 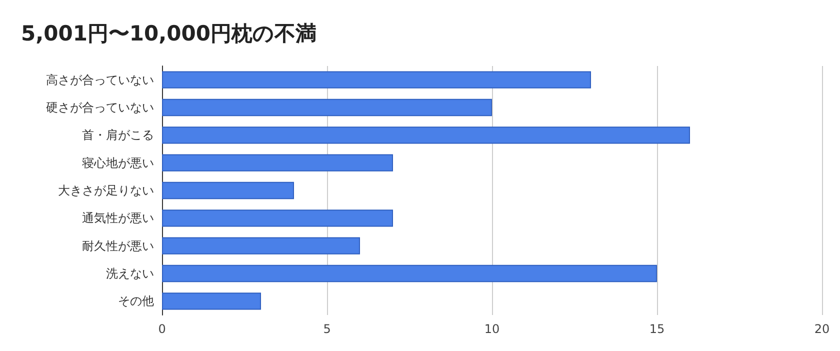 I want to click on y-tick-label: 高さが合っていない, so click(x=100, y=79).